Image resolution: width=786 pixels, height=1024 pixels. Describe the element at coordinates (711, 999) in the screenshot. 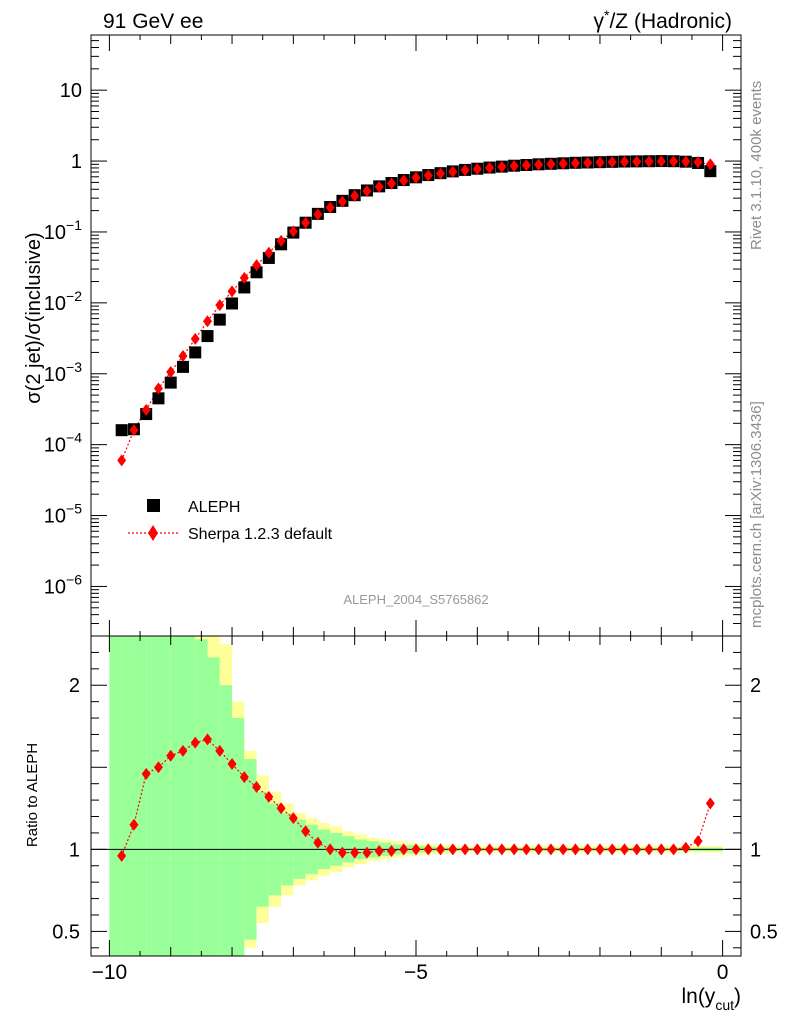

I see `x-axis-label: ln(ycut)` at that location.